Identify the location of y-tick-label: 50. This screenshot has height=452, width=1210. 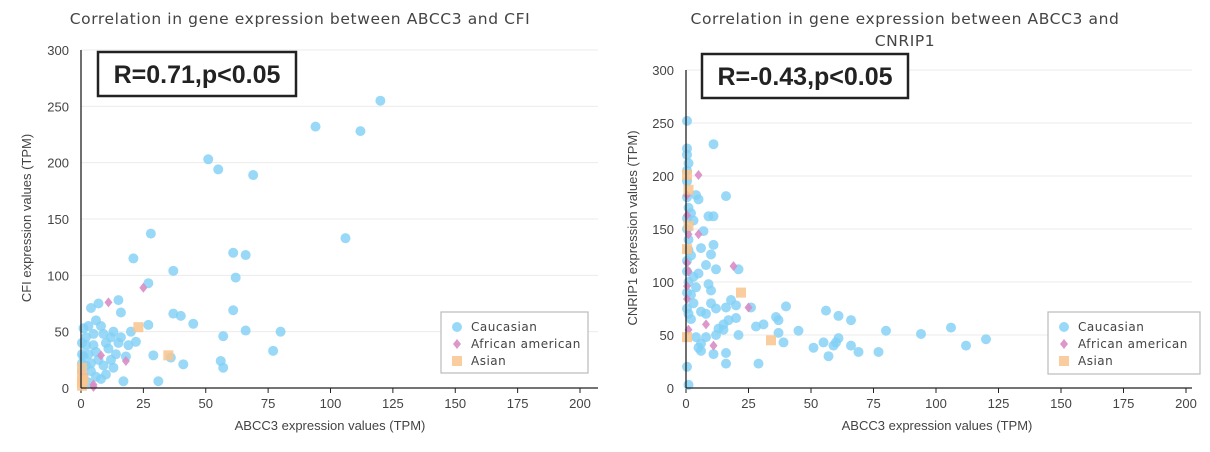
(62, 332).